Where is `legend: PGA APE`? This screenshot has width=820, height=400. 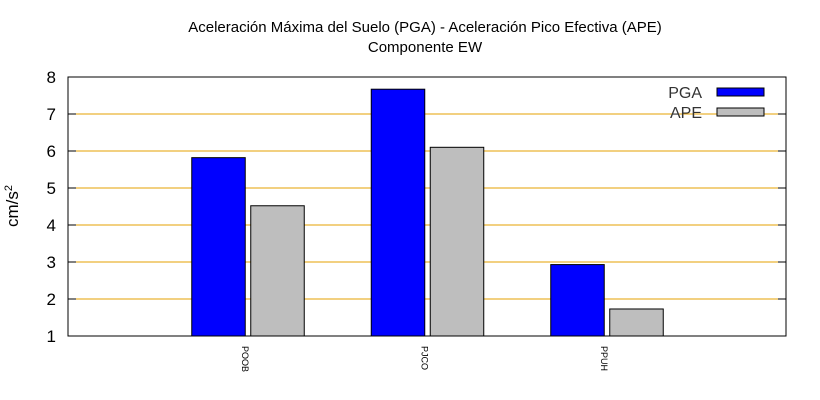 legend: PGA APE is located at coordinates (716, 103).